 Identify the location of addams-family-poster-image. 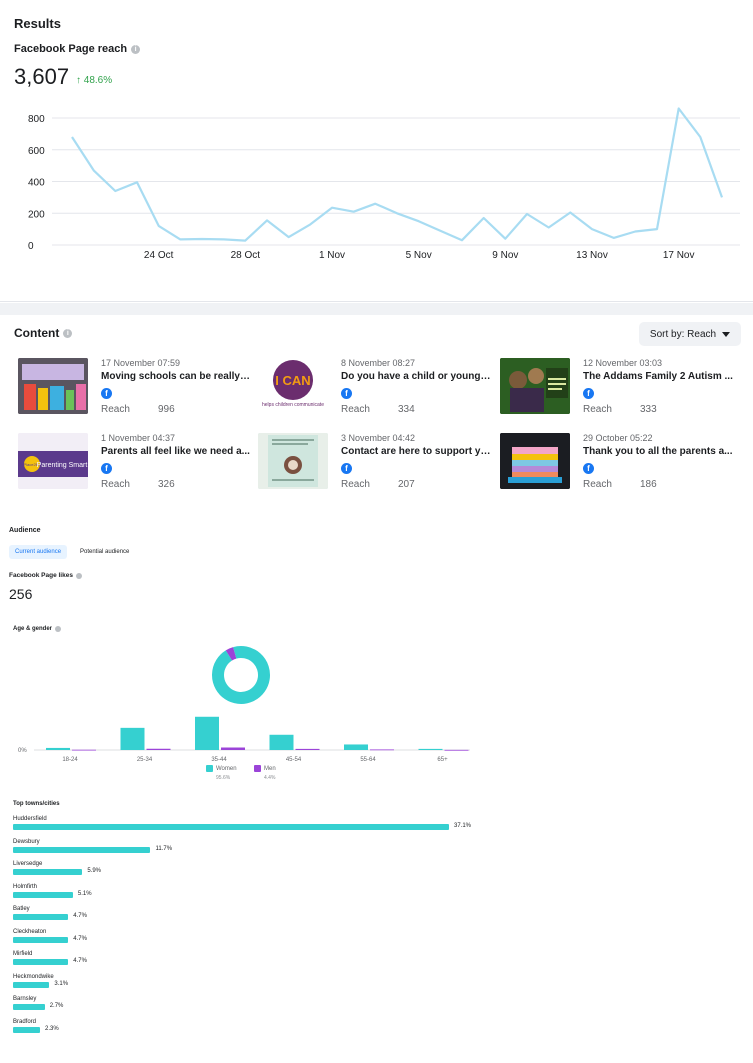
(535, 386).